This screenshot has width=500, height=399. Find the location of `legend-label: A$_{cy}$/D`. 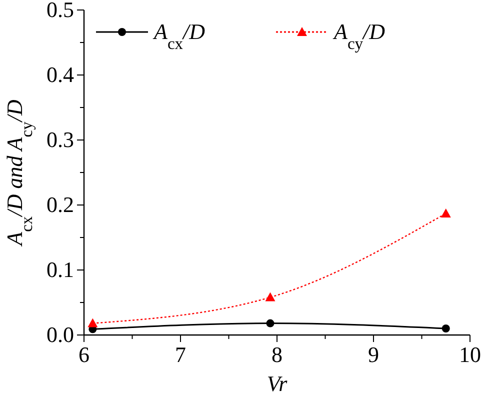

legend-label: A$_{cy}$/D is located at coordinates (359, 35).